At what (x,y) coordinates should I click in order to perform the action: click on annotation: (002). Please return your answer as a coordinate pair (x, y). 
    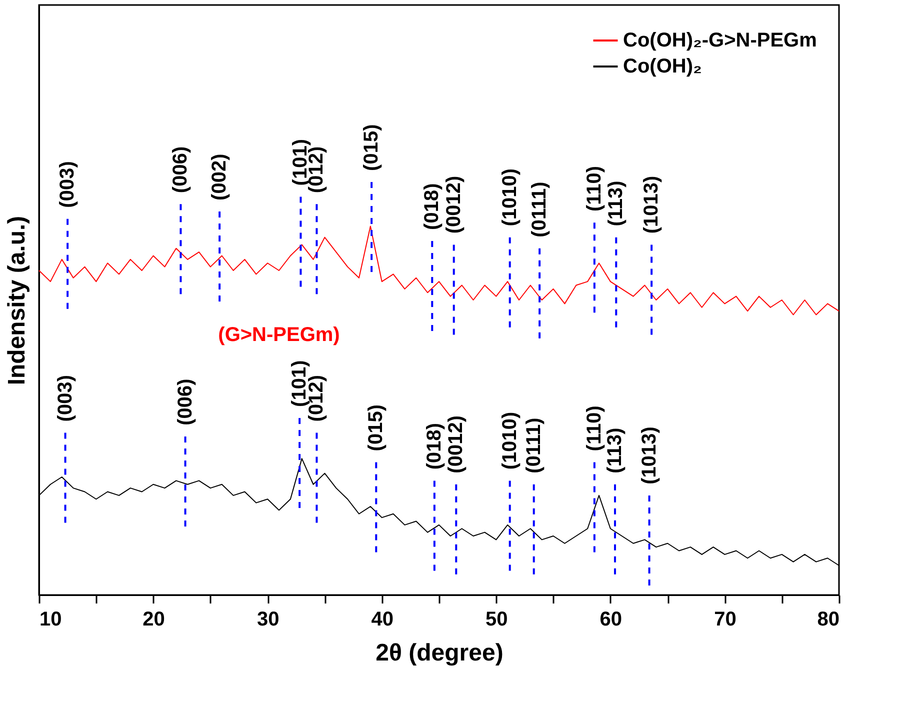
    Looking at the image, I should click on (219, 177).